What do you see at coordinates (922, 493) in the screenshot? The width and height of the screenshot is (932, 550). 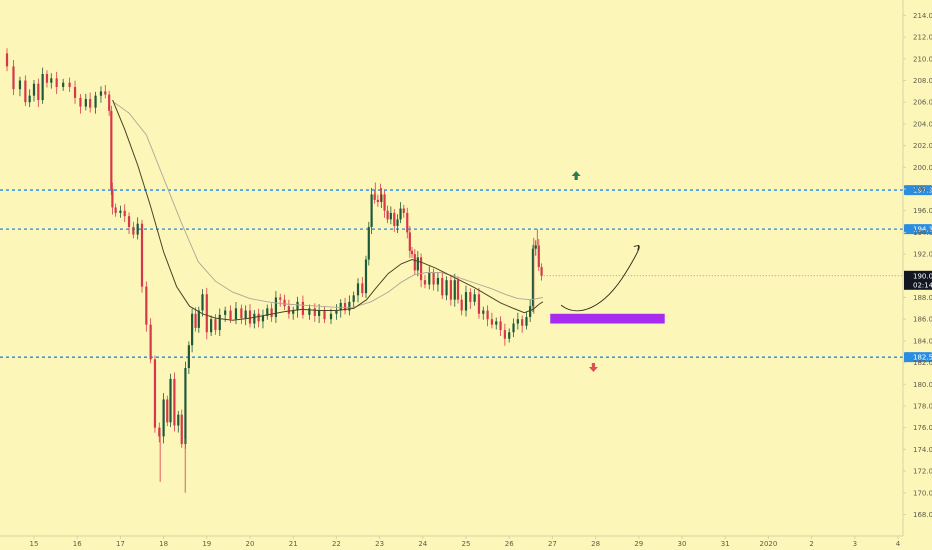 I see `y-tick-label: 170.0` at bounding box center [922, 493].